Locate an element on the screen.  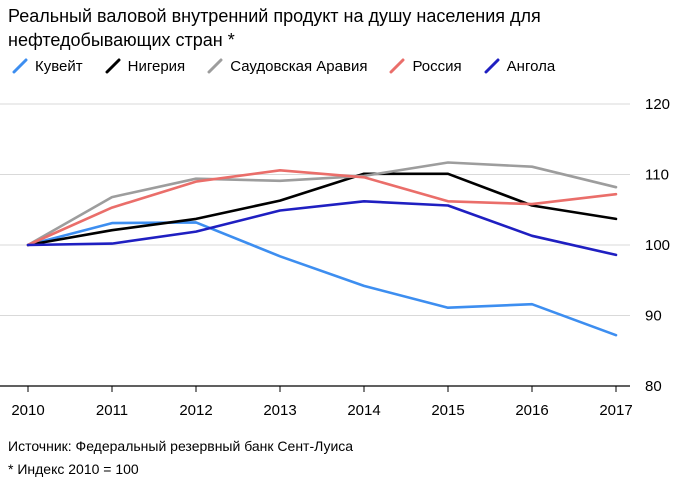
y-tick-label-100: 100 is located at coordinates (657, 245).